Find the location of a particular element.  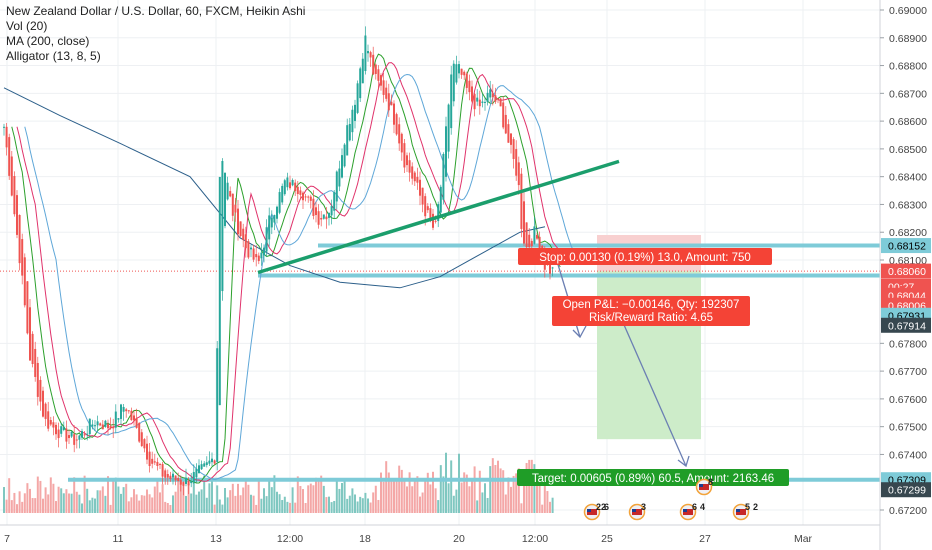

price-tick-label: 0.67700 is located at coordinates (908, 372).